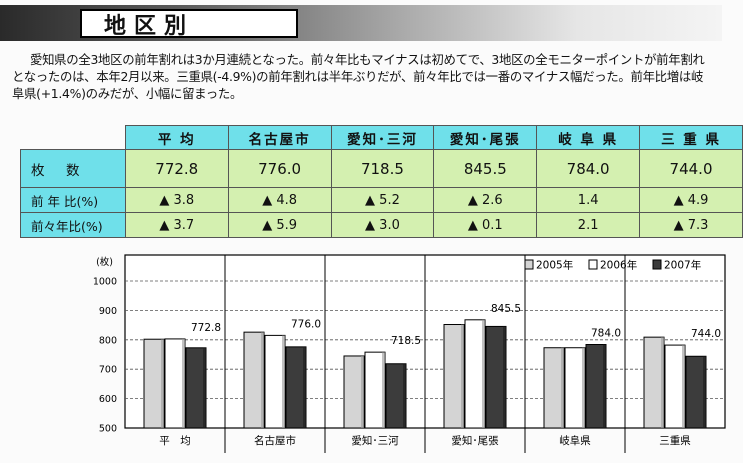 Image resolution: width=743 pixels, height=463 pixels. Describe the element at coordinates (485, 200) in the screenshot. I see `table-cell: ▲ 2.6` at that location.